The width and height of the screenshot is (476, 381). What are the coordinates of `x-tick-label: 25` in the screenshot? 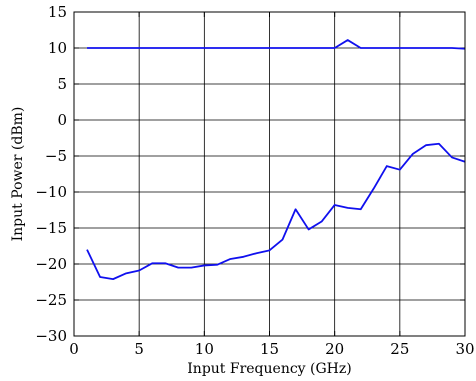 It's located at (399, 349).